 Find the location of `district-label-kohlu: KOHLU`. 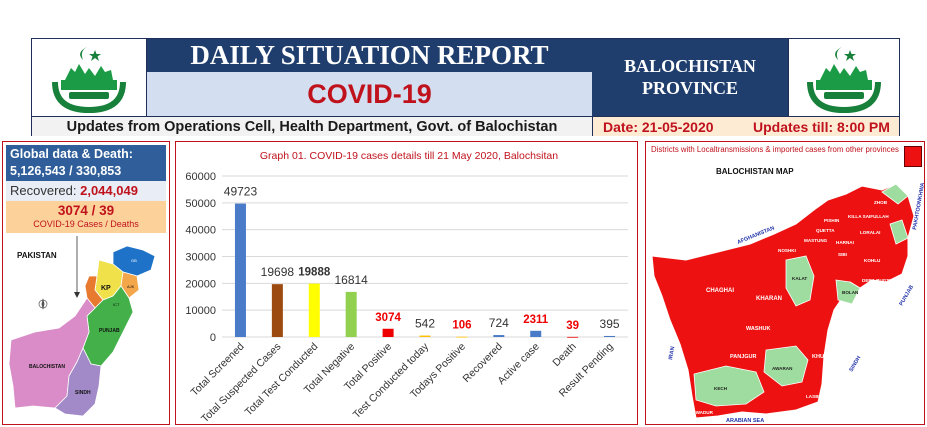

district-label-kohlu: KOHLU is located at coordinates (872, 260).